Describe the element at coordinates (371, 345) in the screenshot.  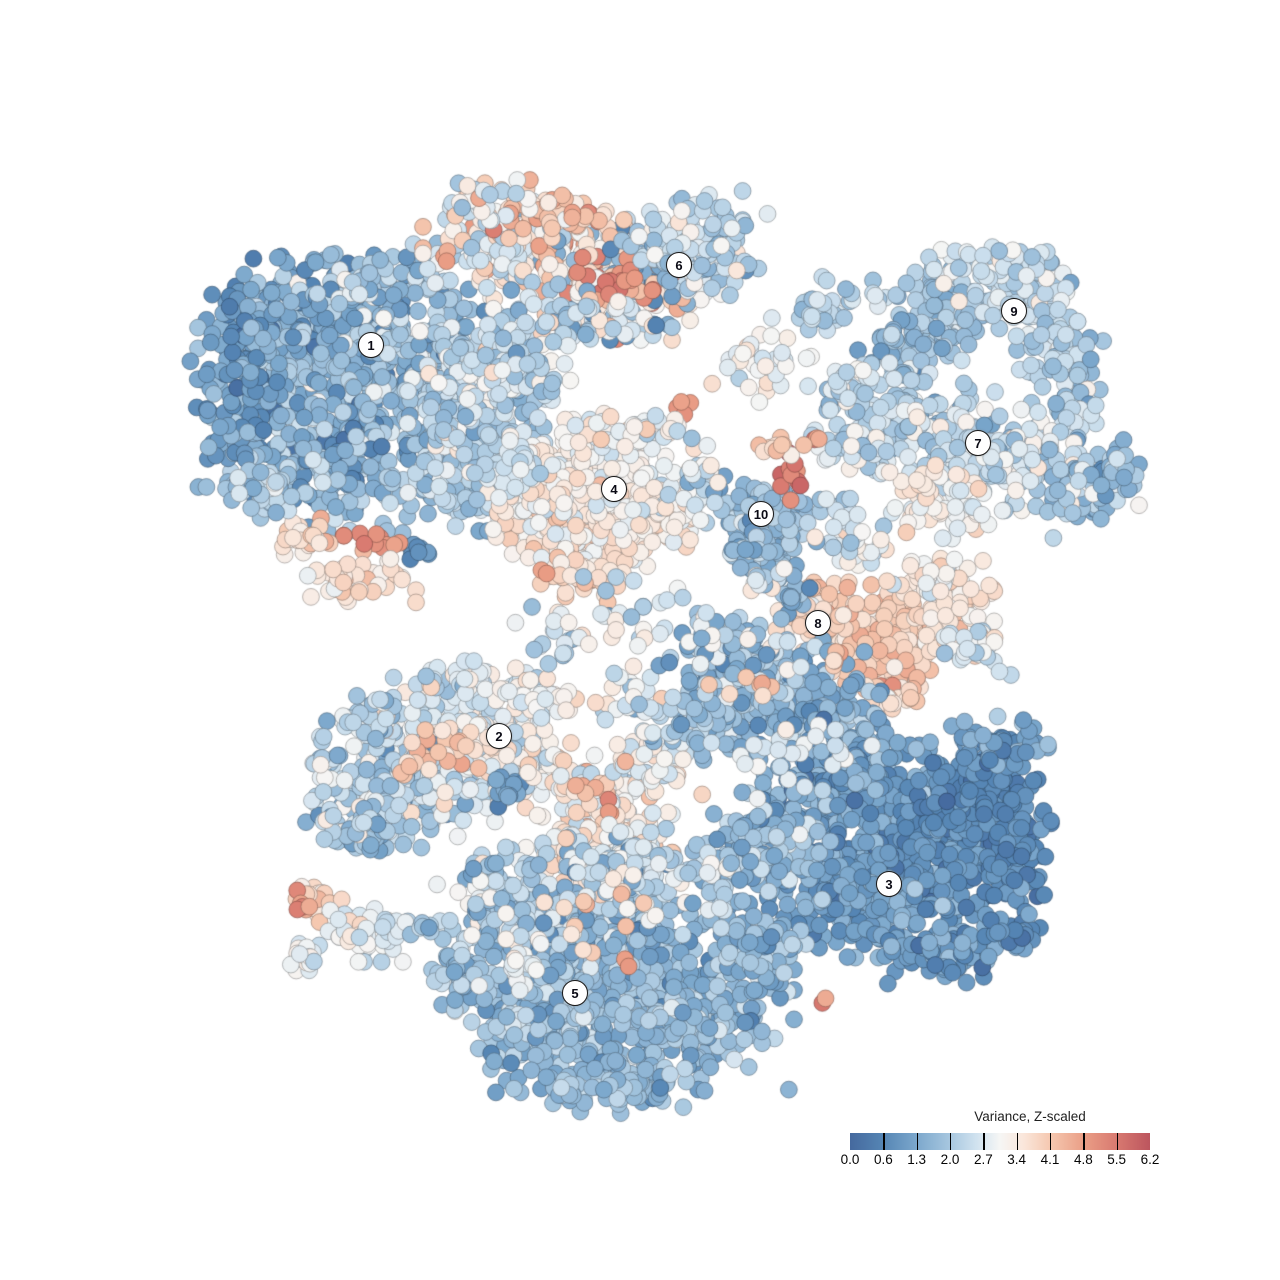
I see `cluster-label-1: 1` at that location.